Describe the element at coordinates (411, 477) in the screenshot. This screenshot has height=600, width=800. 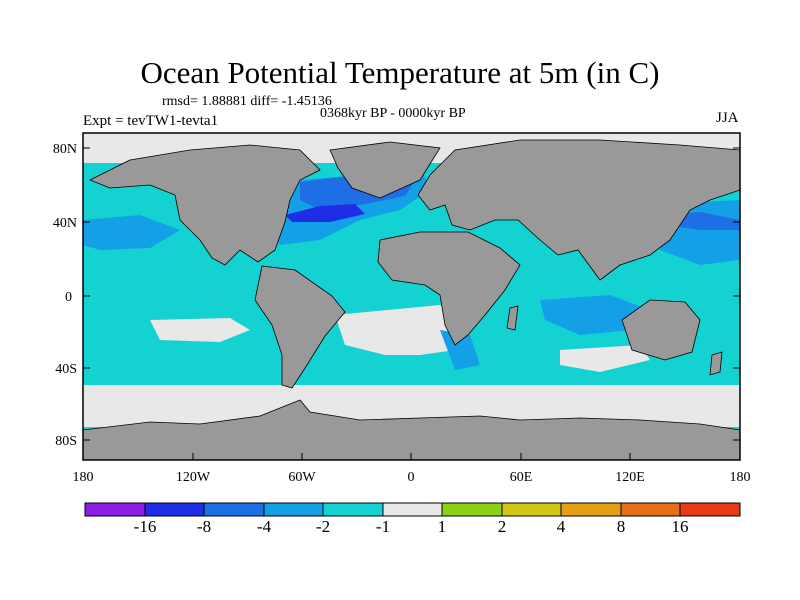
I see `lon-label-0: 0` at that location.